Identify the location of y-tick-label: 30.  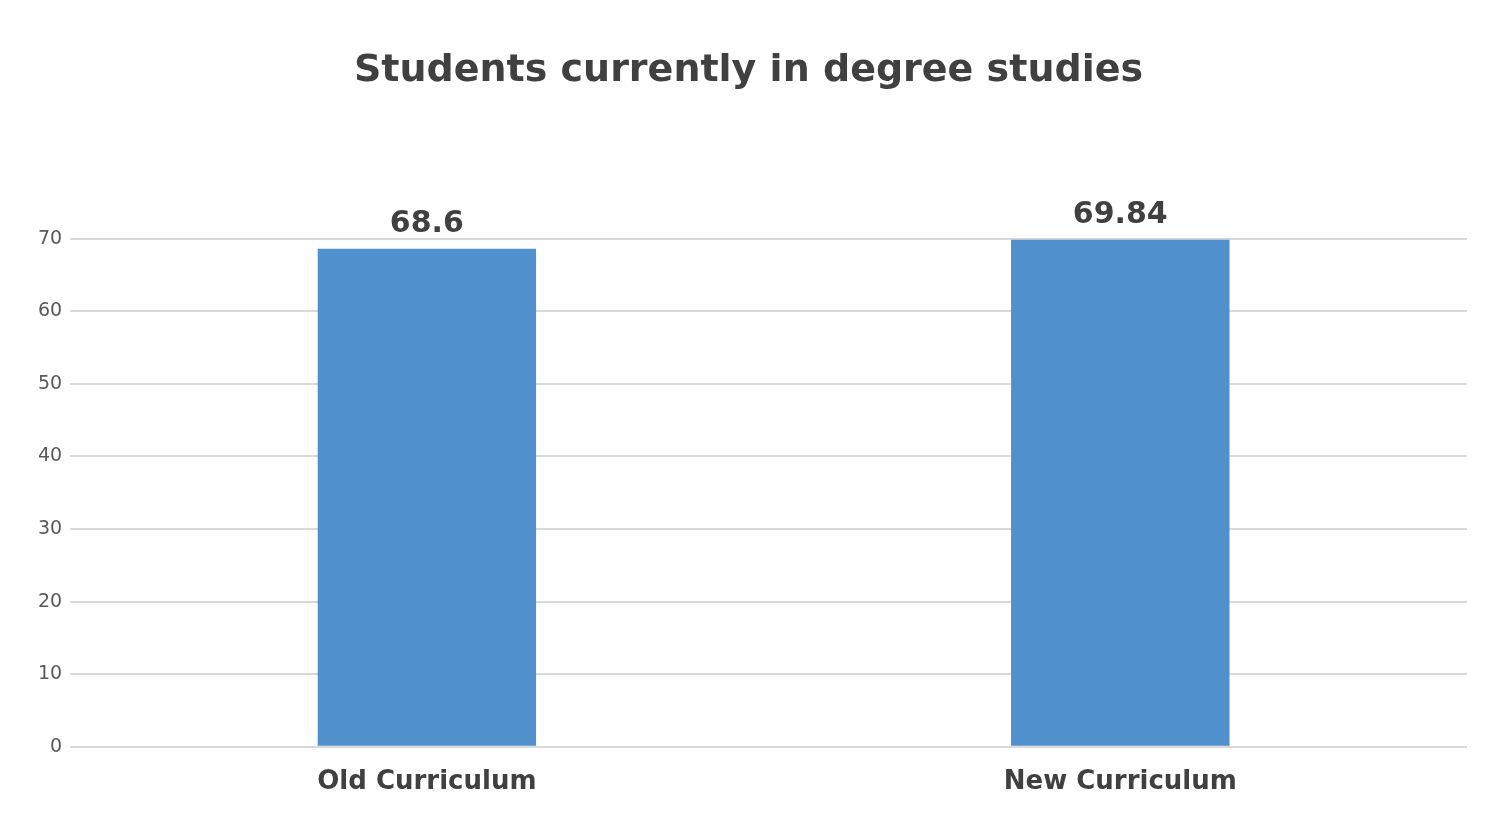
(50, 526).